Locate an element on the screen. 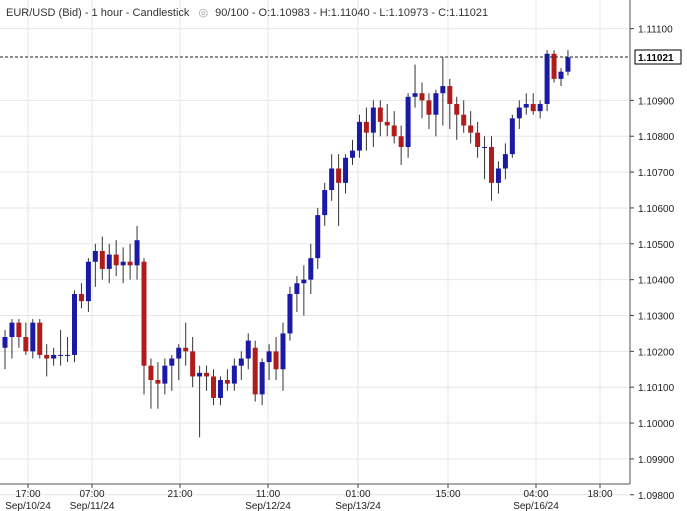 This screenshot has width=687, height=511. current-price-label: 1.11021 is located at coordinates (656, 58).